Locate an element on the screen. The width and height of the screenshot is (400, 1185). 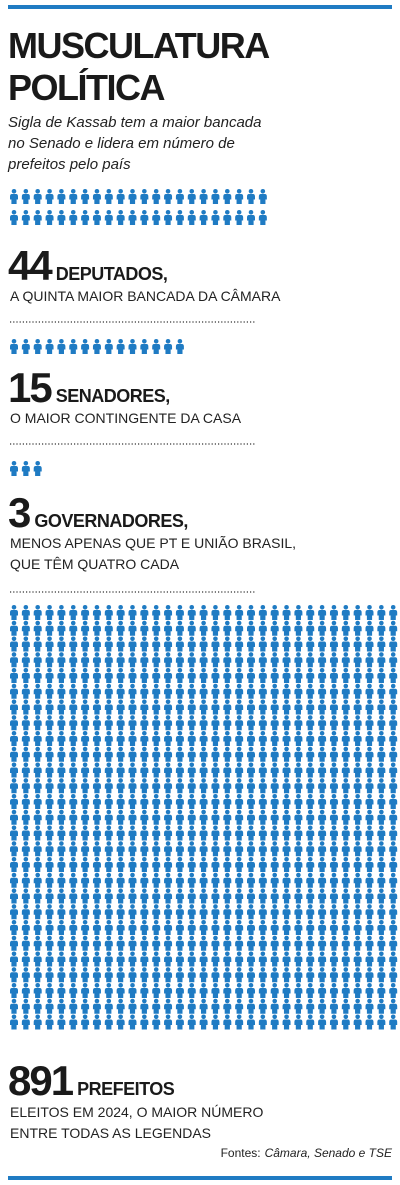
title-line: POLÍTICA is located at coordinates (86, 87).